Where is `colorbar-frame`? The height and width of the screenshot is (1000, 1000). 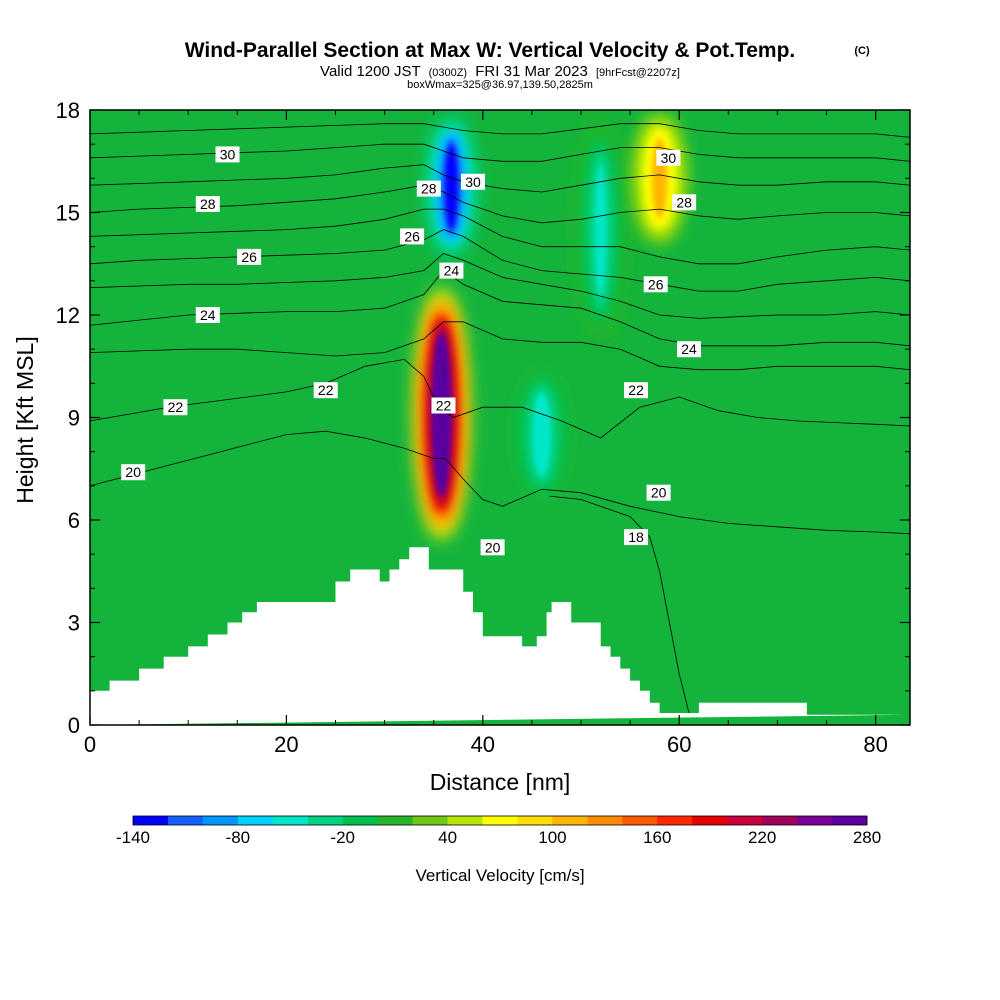 colorbar-frame is located at coordinates (500, 820).